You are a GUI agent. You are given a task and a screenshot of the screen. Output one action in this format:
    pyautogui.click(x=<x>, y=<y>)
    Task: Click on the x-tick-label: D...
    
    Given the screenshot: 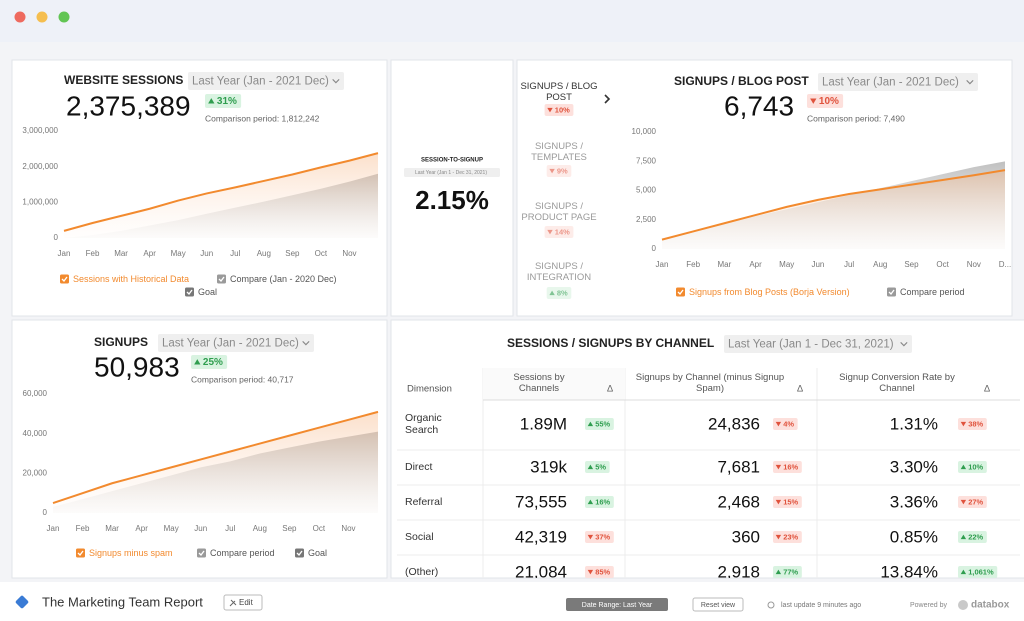 What is the action you would take?
    pyautogui.click(x=1005, y=264)
    